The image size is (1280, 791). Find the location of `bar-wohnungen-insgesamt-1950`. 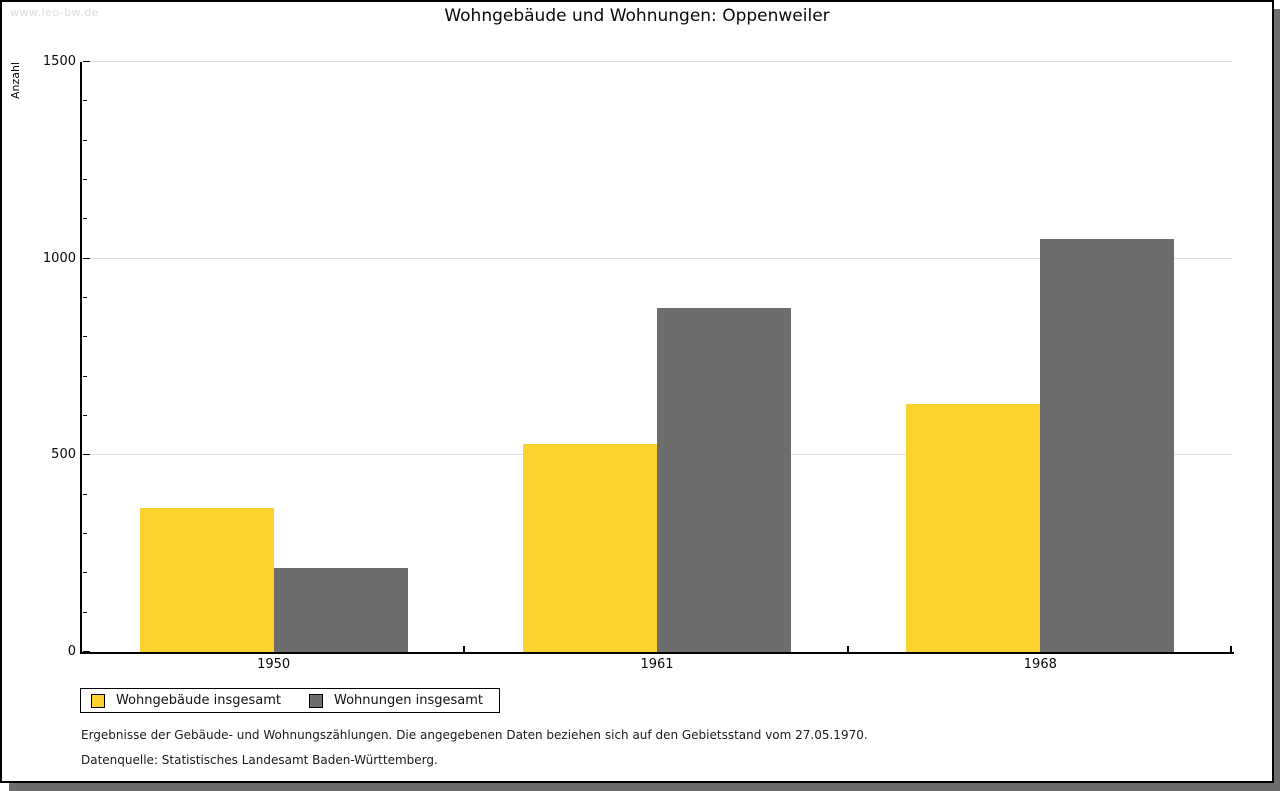

bar-wohnungen-insgesamt-1950 is located at coordinates (340, 610).